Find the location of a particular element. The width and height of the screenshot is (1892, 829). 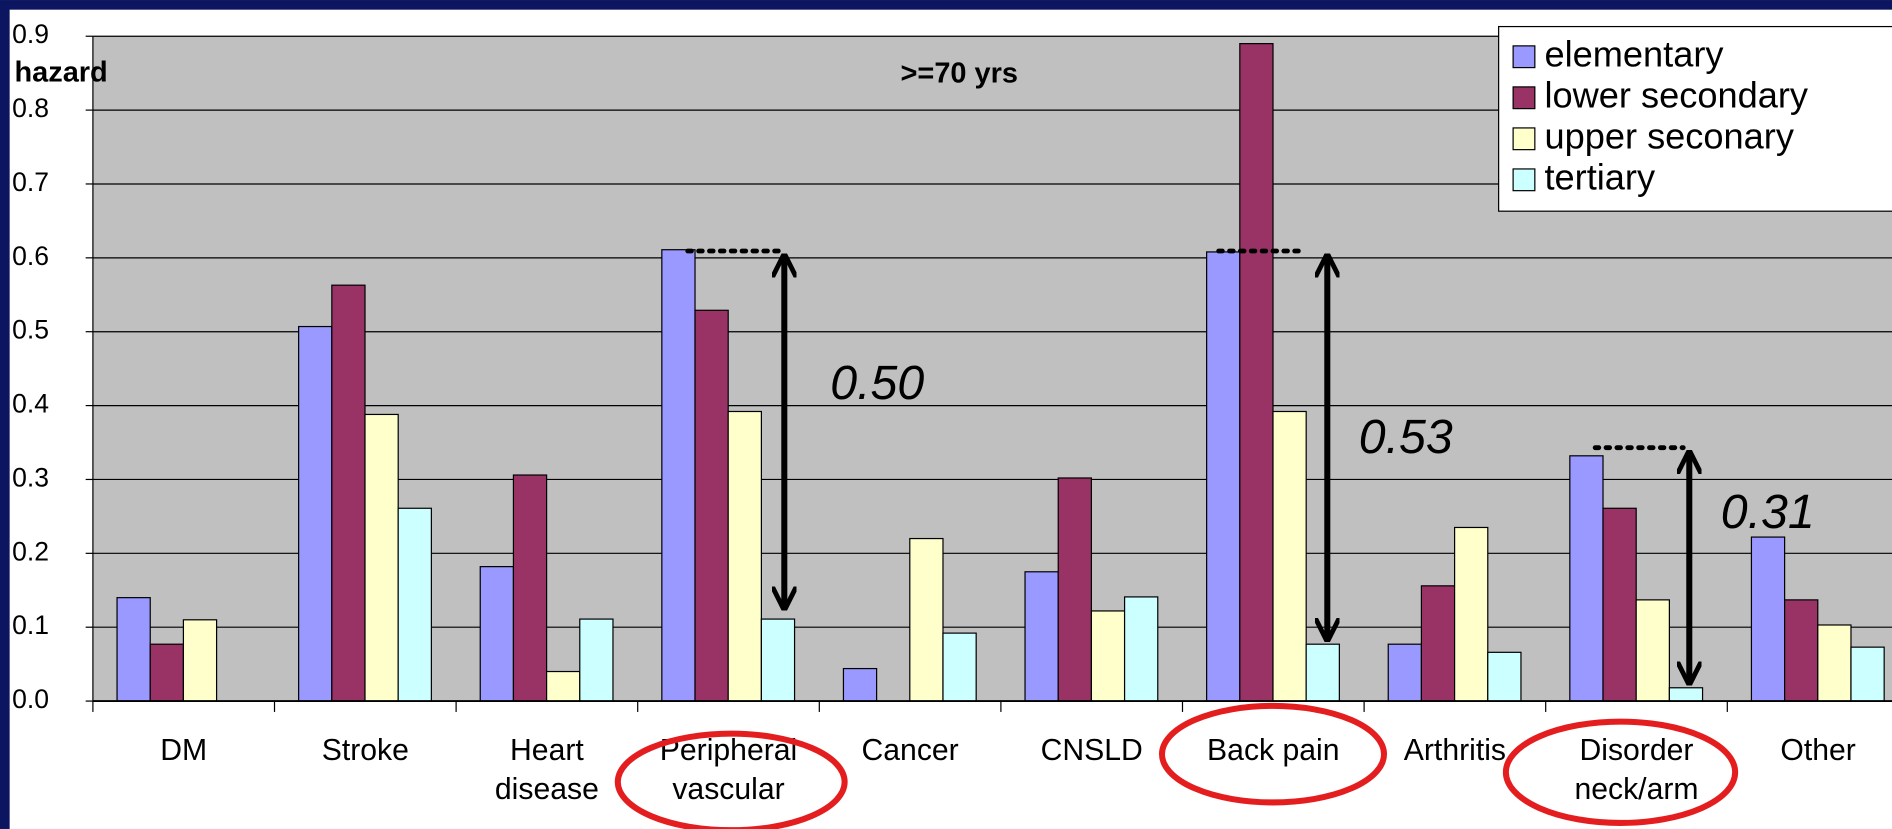

annotation: 0.50 is located at coordinates (877, 383).